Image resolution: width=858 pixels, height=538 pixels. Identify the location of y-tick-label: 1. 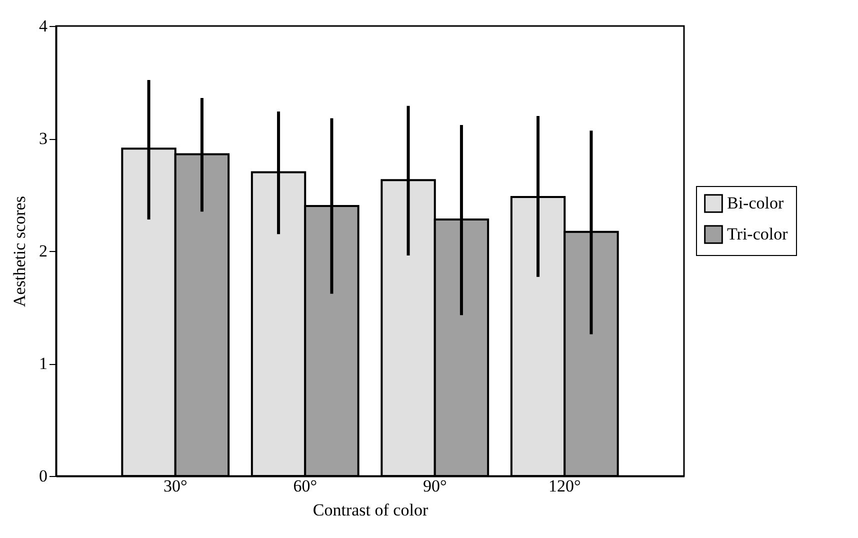
(43, 363).